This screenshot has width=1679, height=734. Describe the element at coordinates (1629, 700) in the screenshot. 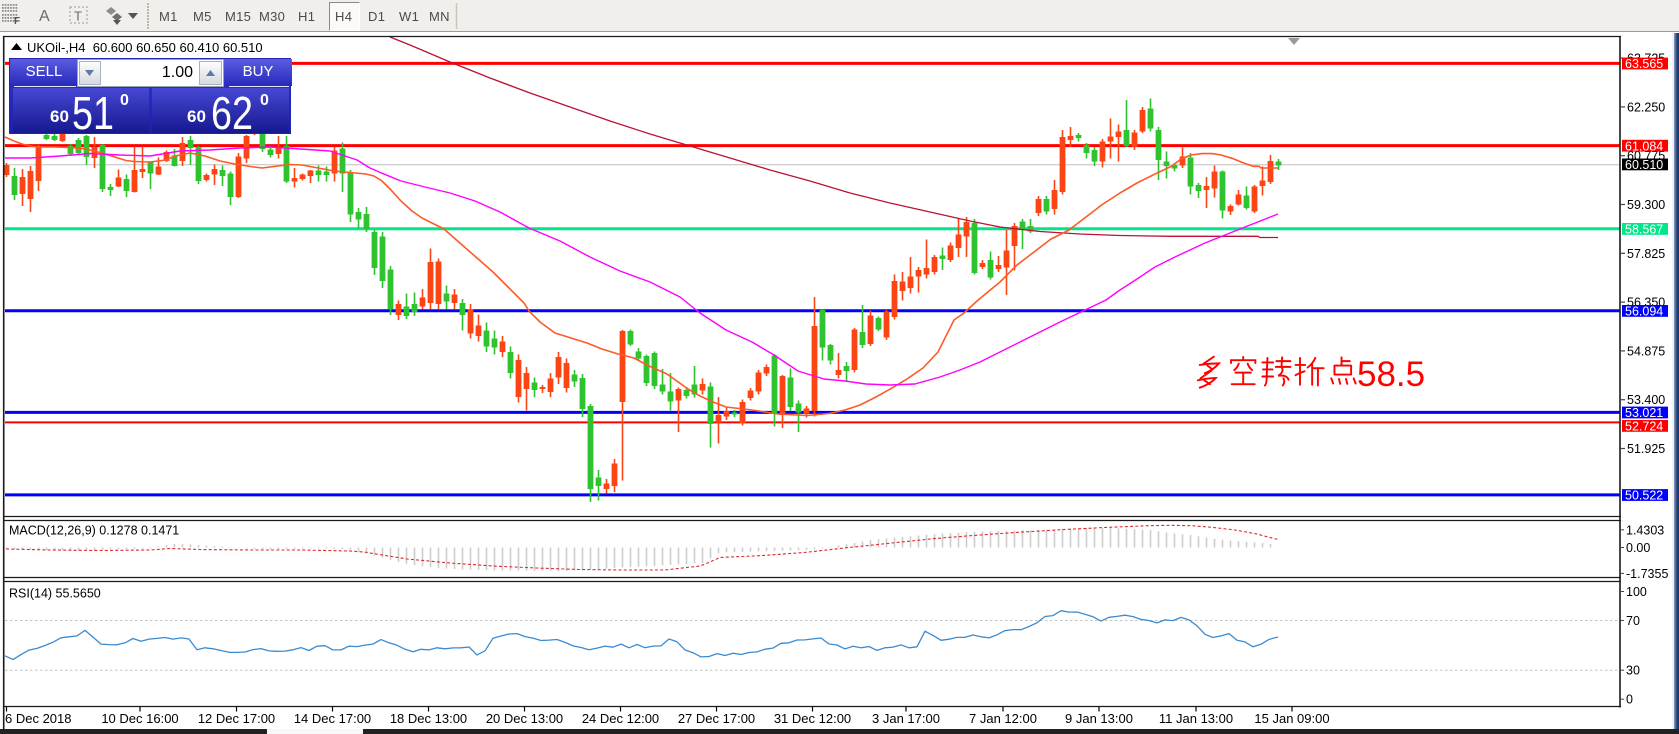

I see `svg-text: 0` at that location.